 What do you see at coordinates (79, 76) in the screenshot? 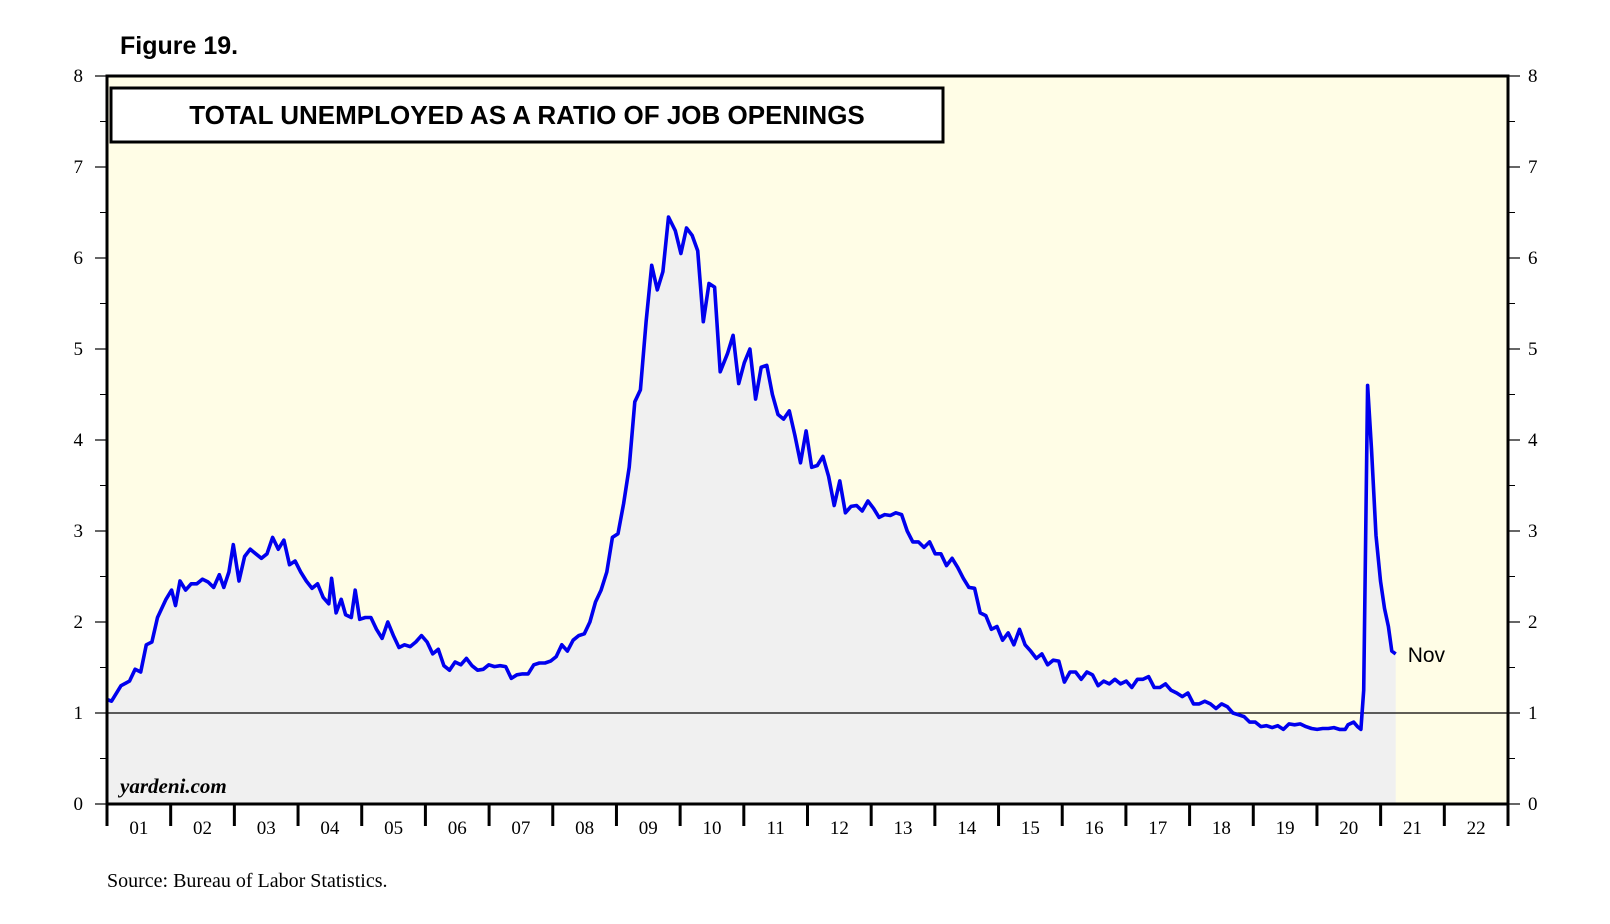
I see `y-tick-label-left: 8` at bounding box center [79, 76].